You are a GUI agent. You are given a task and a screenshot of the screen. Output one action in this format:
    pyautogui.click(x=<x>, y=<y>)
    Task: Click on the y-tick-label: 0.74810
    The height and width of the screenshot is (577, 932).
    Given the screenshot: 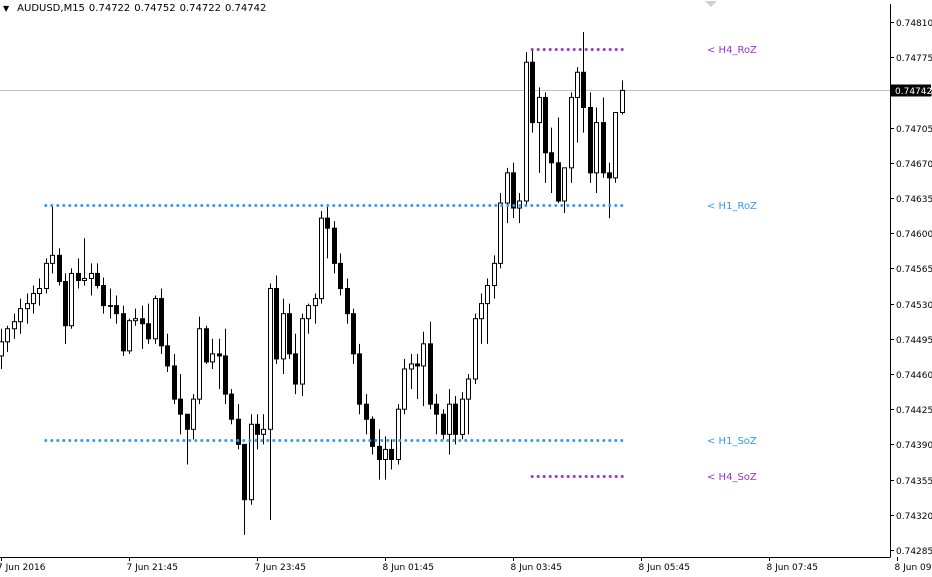 What is the action you would take?
    pyautogui.click(x=914, y=24)
    